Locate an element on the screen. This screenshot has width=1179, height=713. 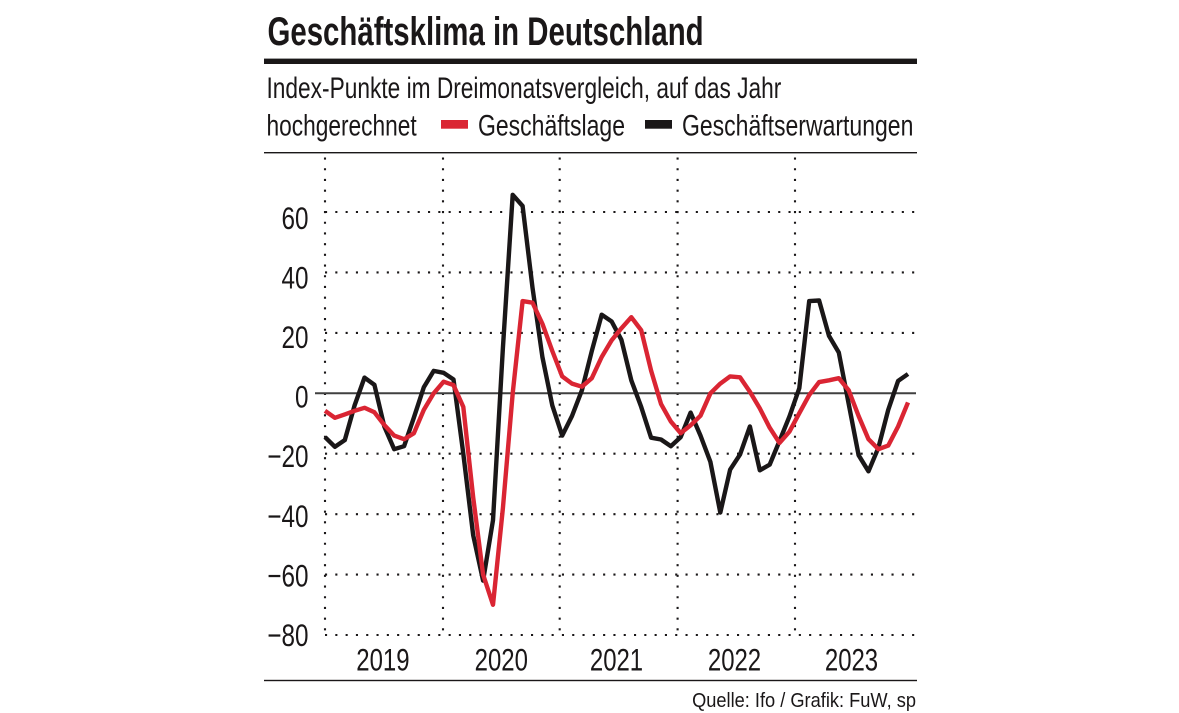
svg-text: Geschäftsklima in Deutschland is located at coordinates (486, 32).